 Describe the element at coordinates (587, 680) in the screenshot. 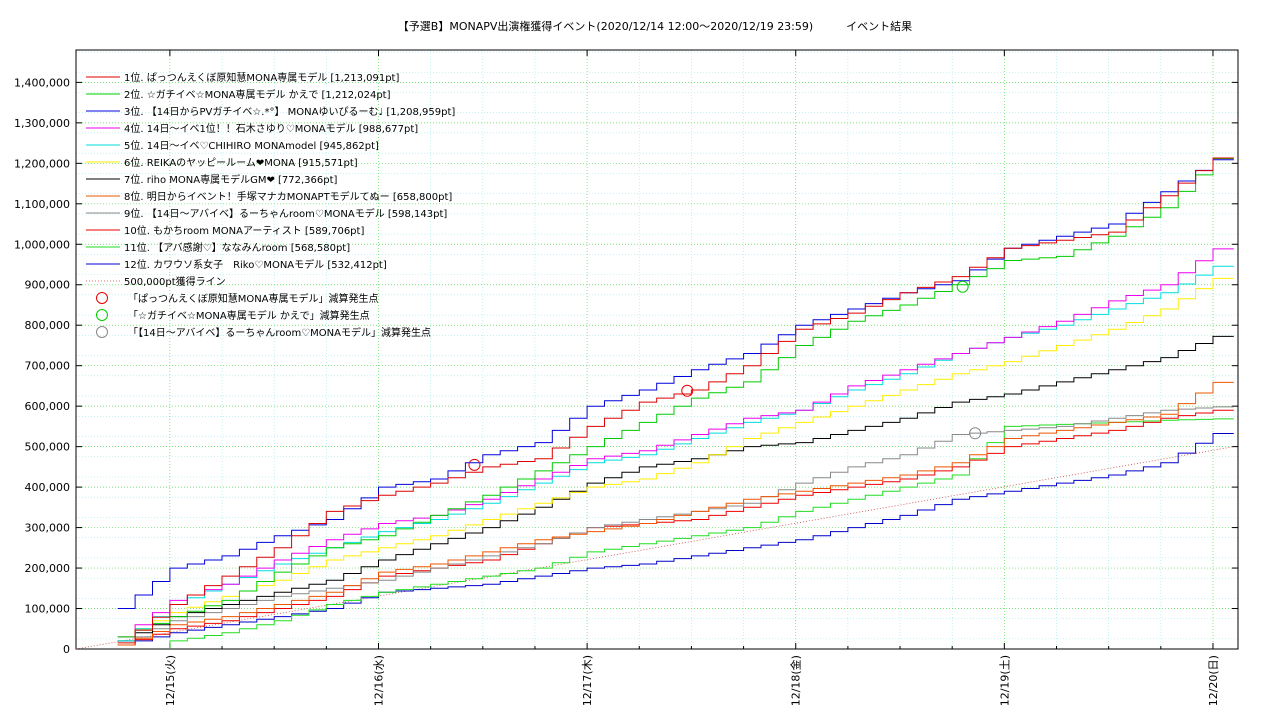

I see `x-tick-label: 12/17(木)` at that location.